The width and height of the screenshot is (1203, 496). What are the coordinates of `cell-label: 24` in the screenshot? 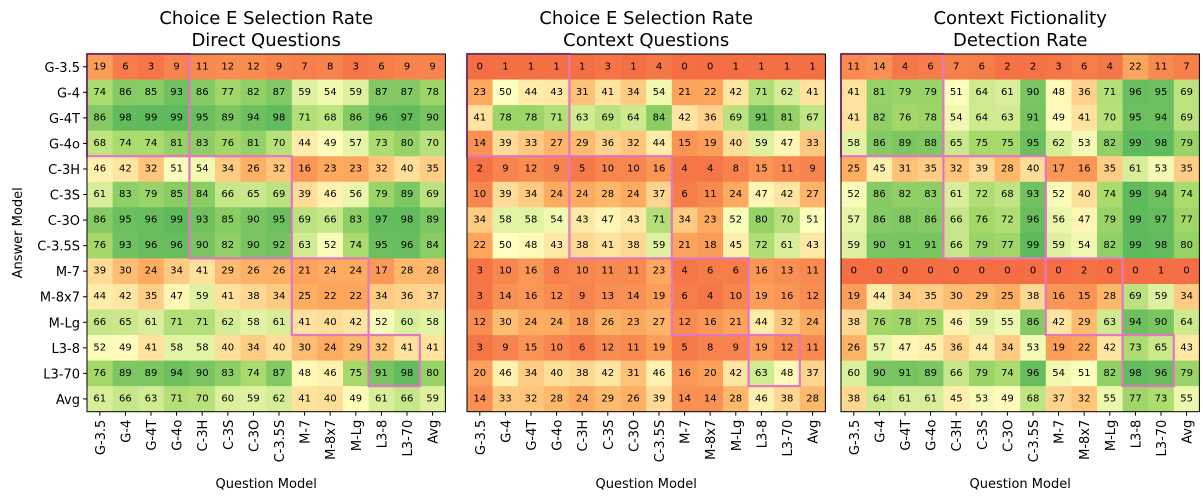 It's located at (582, 194).